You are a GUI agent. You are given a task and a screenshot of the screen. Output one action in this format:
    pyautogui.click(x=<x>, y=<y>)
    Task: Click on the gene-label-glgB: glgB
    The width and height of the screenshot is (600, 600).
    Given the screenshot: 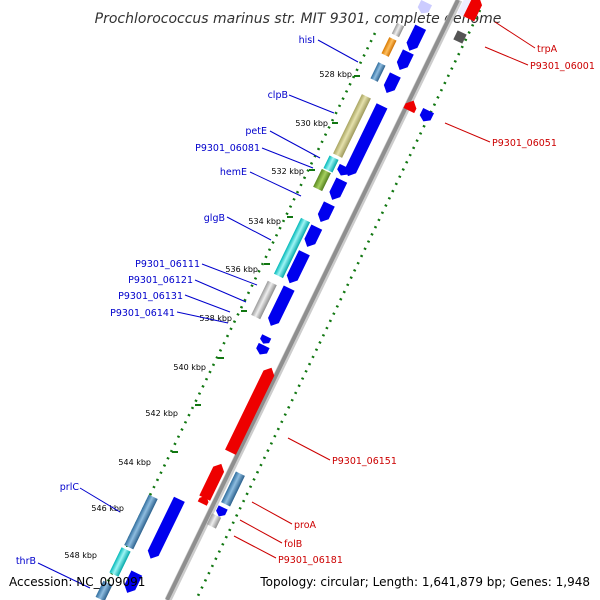 What is the action you would take?
    pyautogui.click(x=214, y=218)
    